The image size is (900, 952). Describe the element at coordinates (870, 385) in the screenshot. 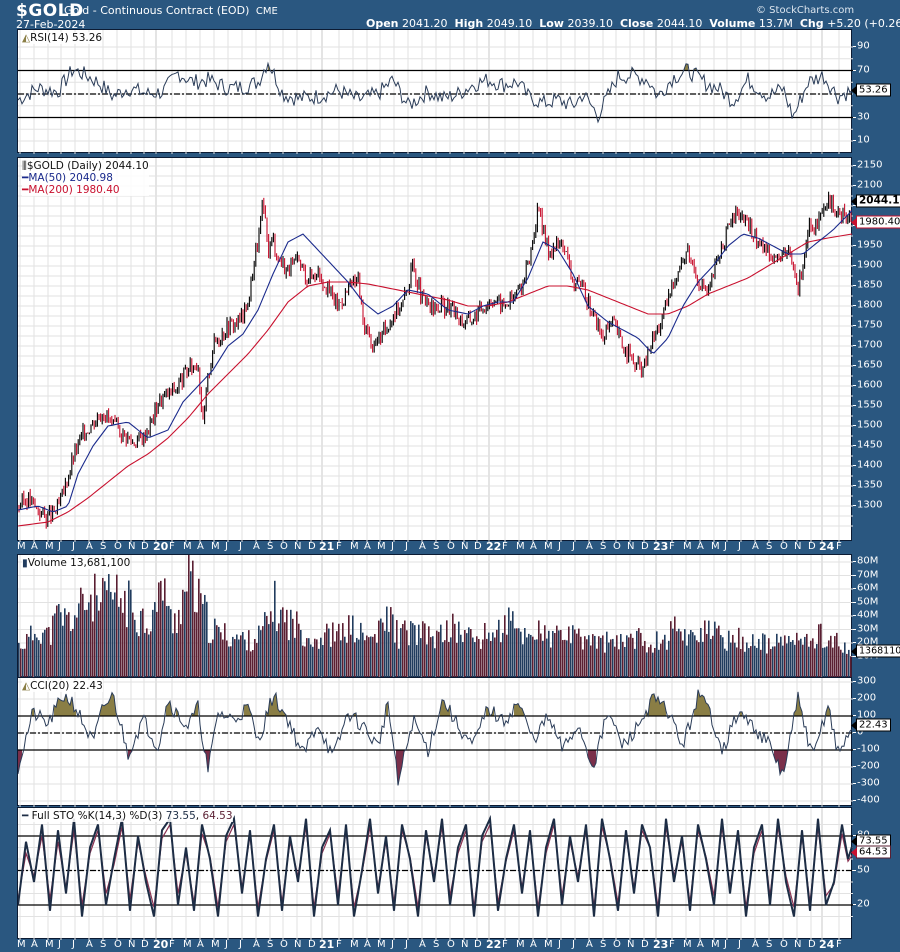

I see `axis-label: 1600` at that location.